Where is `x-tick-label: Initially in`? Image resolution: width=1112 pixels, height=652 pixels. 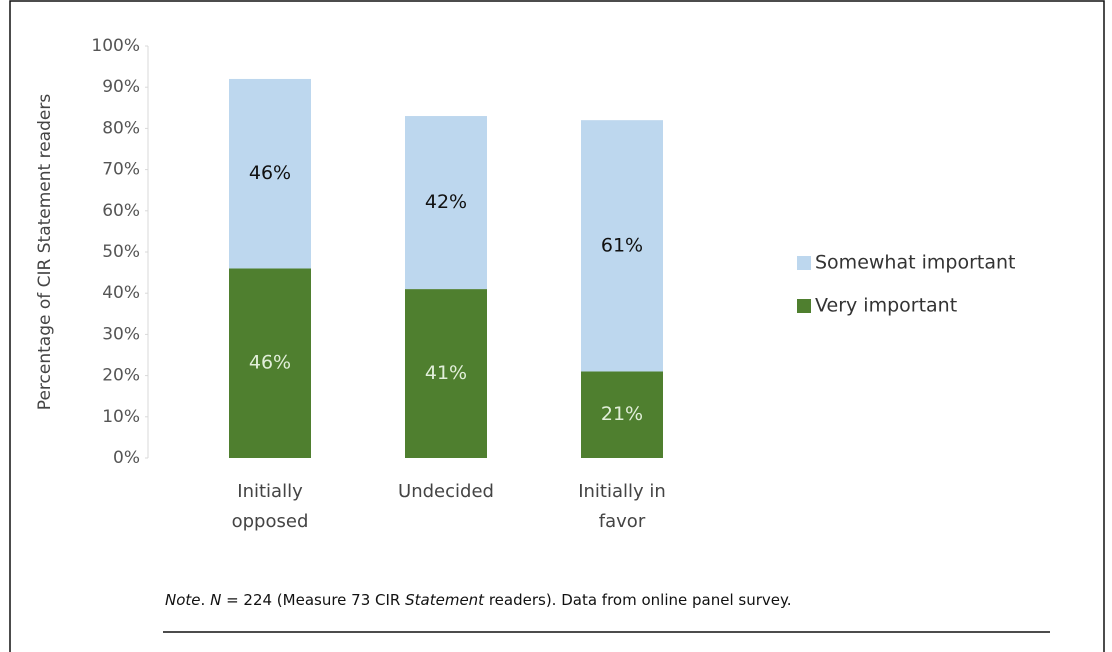 x-tick-label: Initially in is located at coordinates (622, 491).